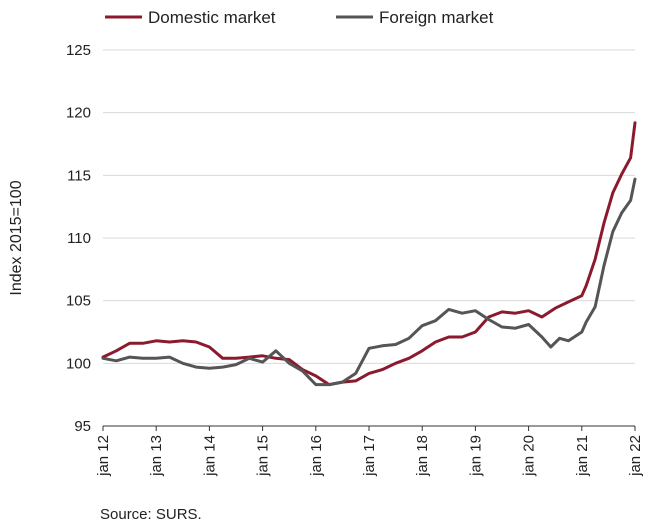 This screenshot has height=532, width=650. What do you see at coordinates (78, 113) in the screenshot?
I see `y-tick-label: 120` at bounding box center [78, 113].